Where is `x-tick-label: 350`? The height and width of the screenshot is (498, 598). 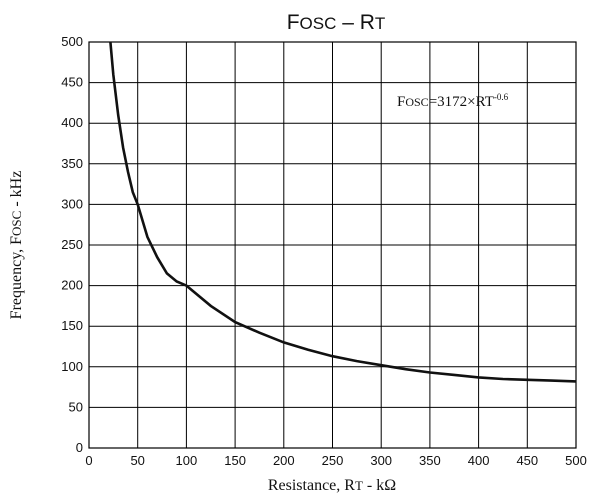
x-tick-label: 350 is located at coordinates (430, 460).